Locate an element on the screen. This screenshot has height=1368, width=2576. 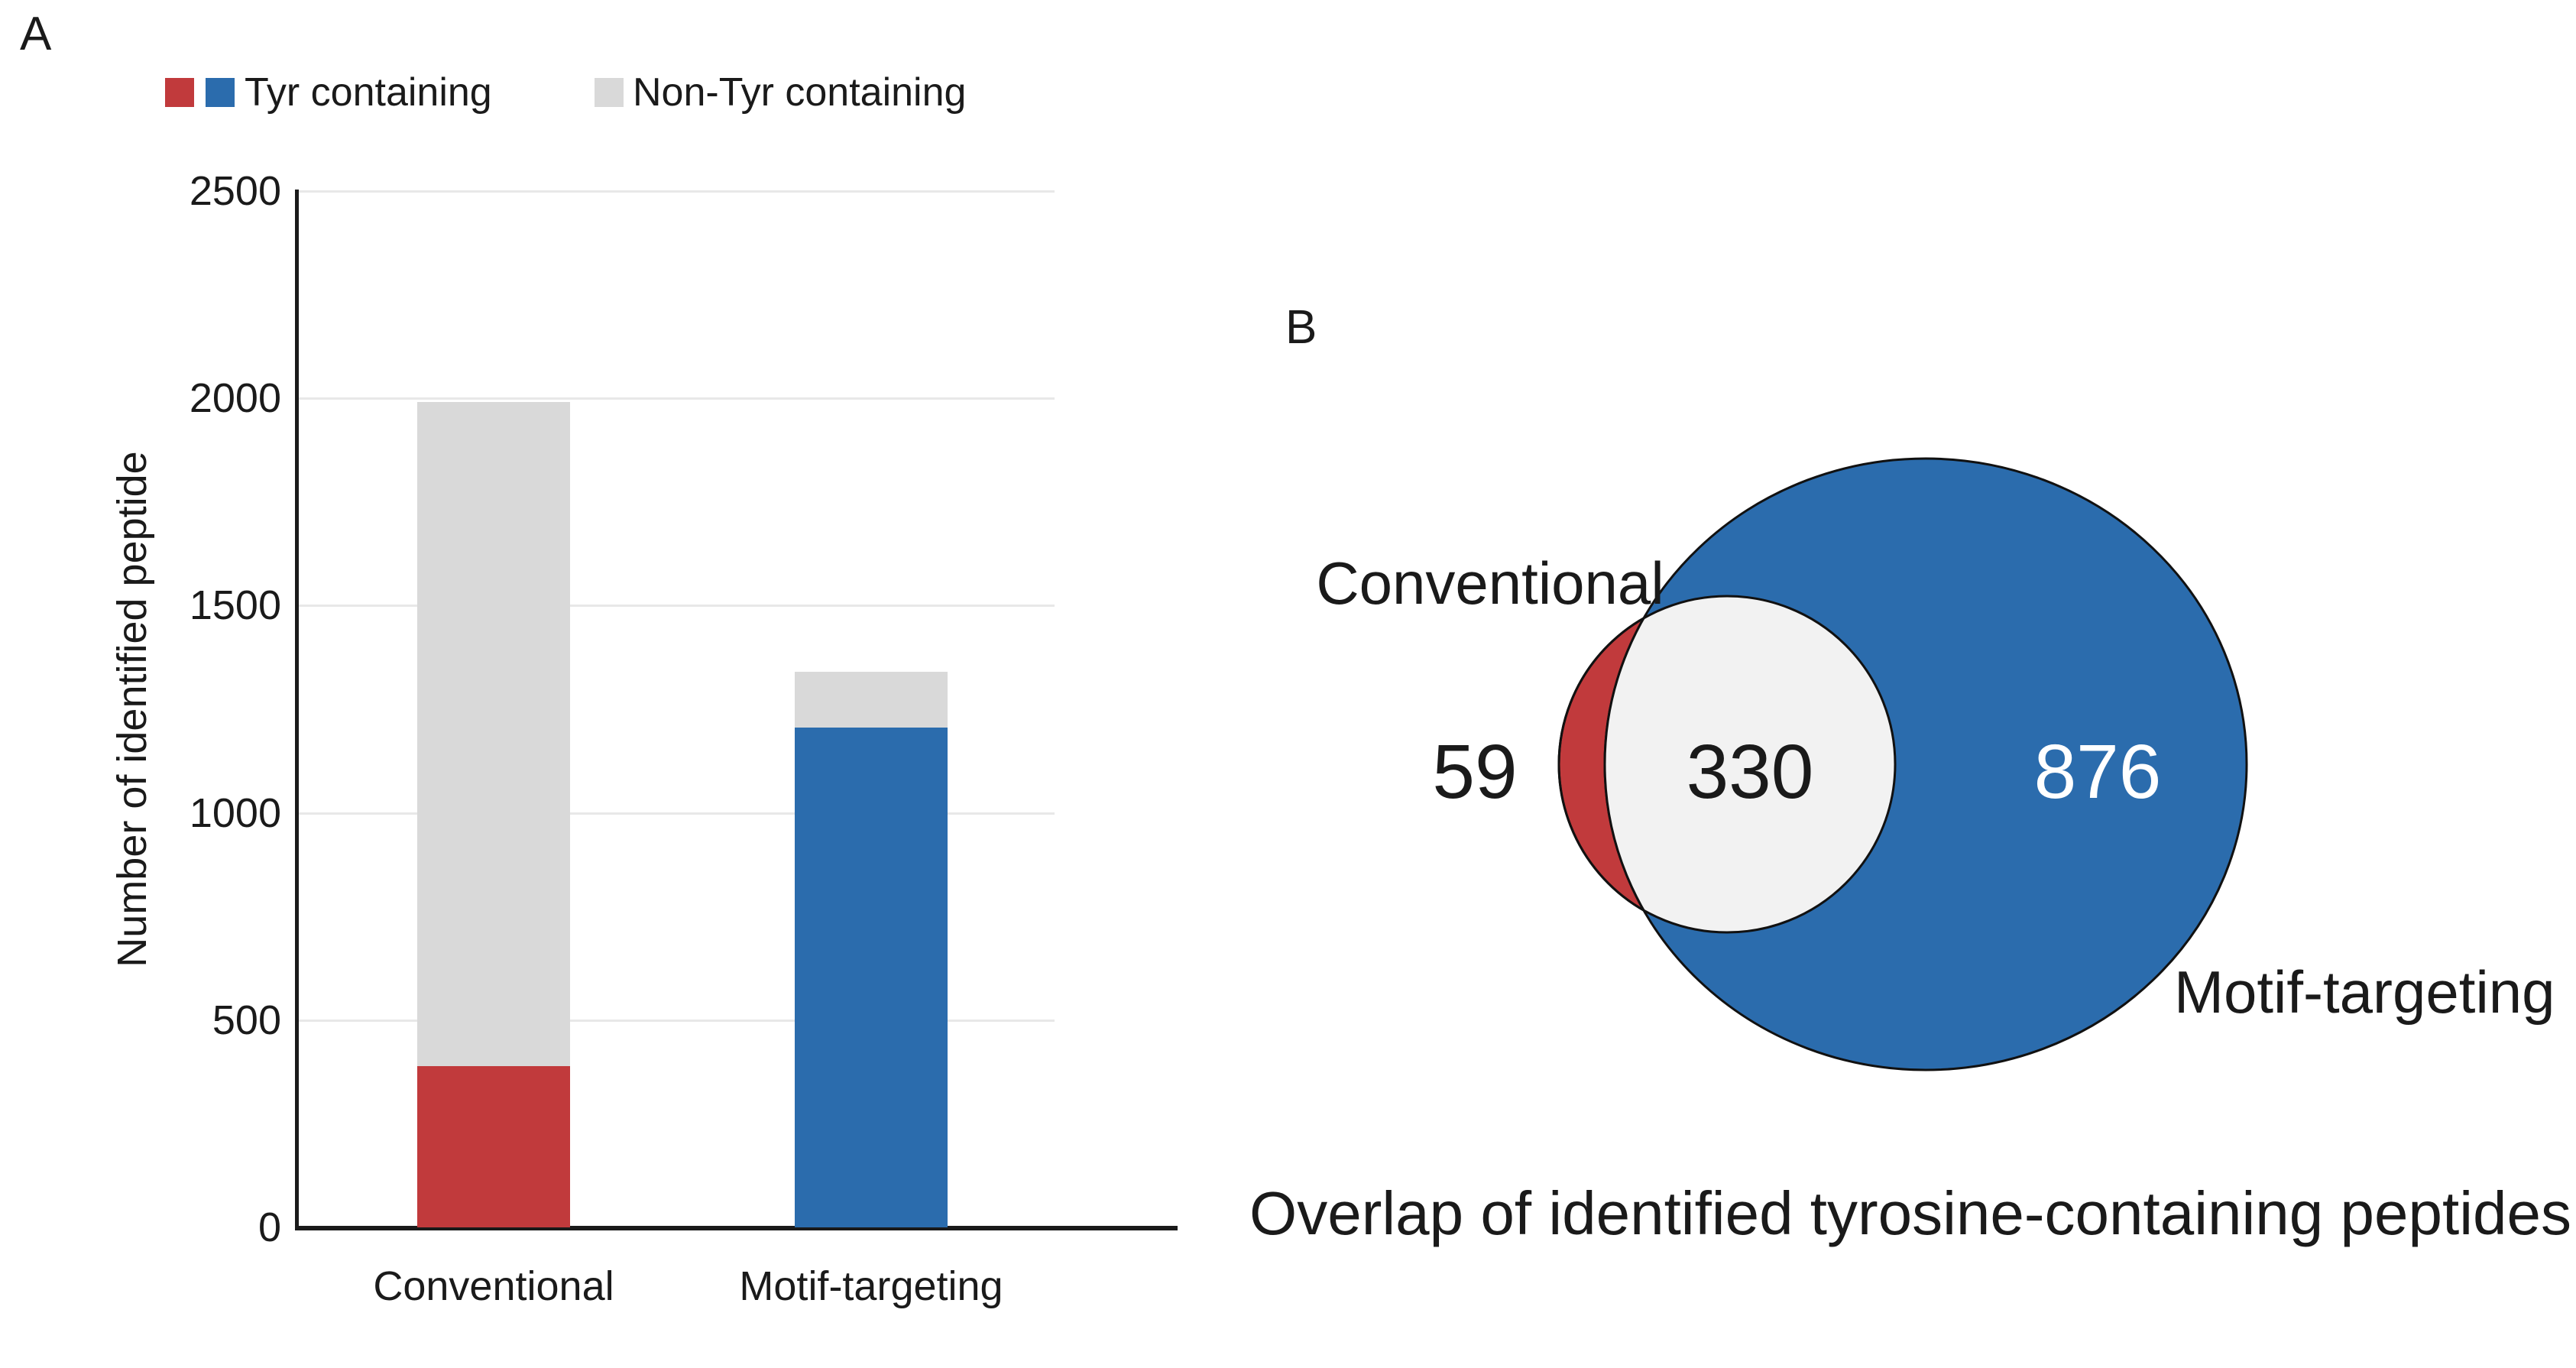
legend-label-tyr: Tyr containing is located at coordinates (369, 92).